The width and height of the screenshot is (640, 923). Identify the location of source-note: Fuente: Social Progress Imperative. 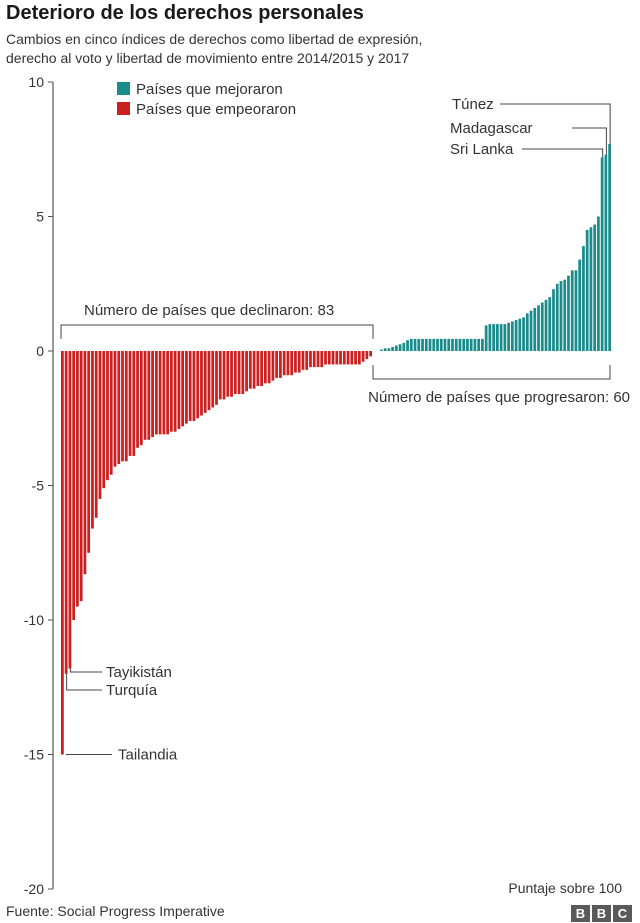
(115, 911).